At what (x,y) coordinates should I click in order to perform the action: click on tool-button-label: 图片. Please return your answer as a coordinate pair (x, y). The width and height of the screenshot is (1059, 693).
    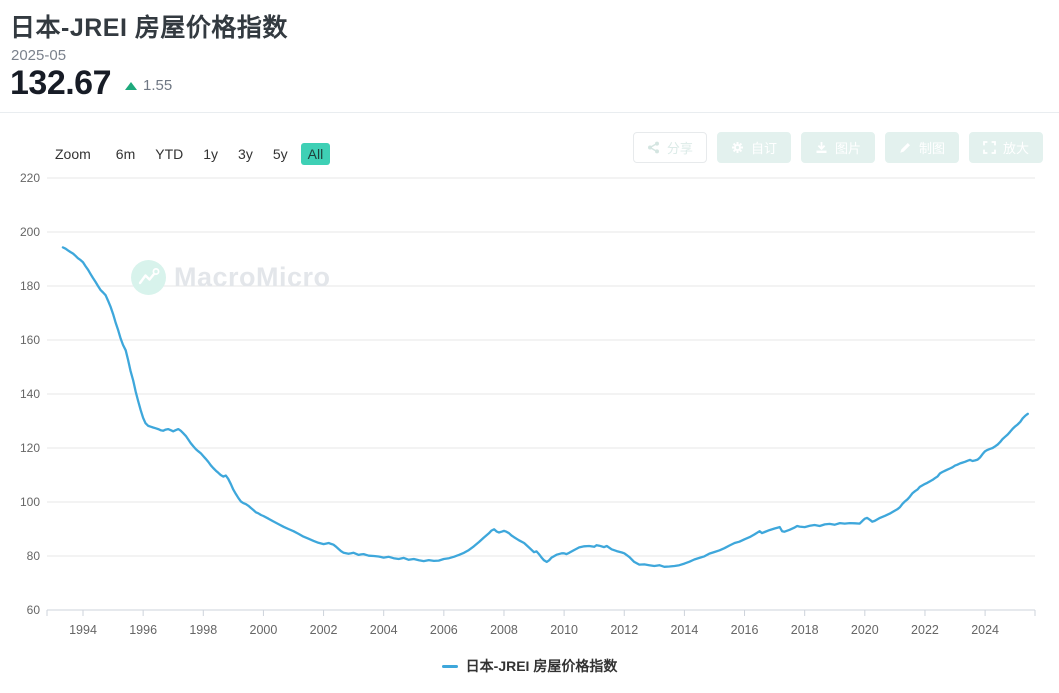
    Looking at the image, I should click on (847, 148).